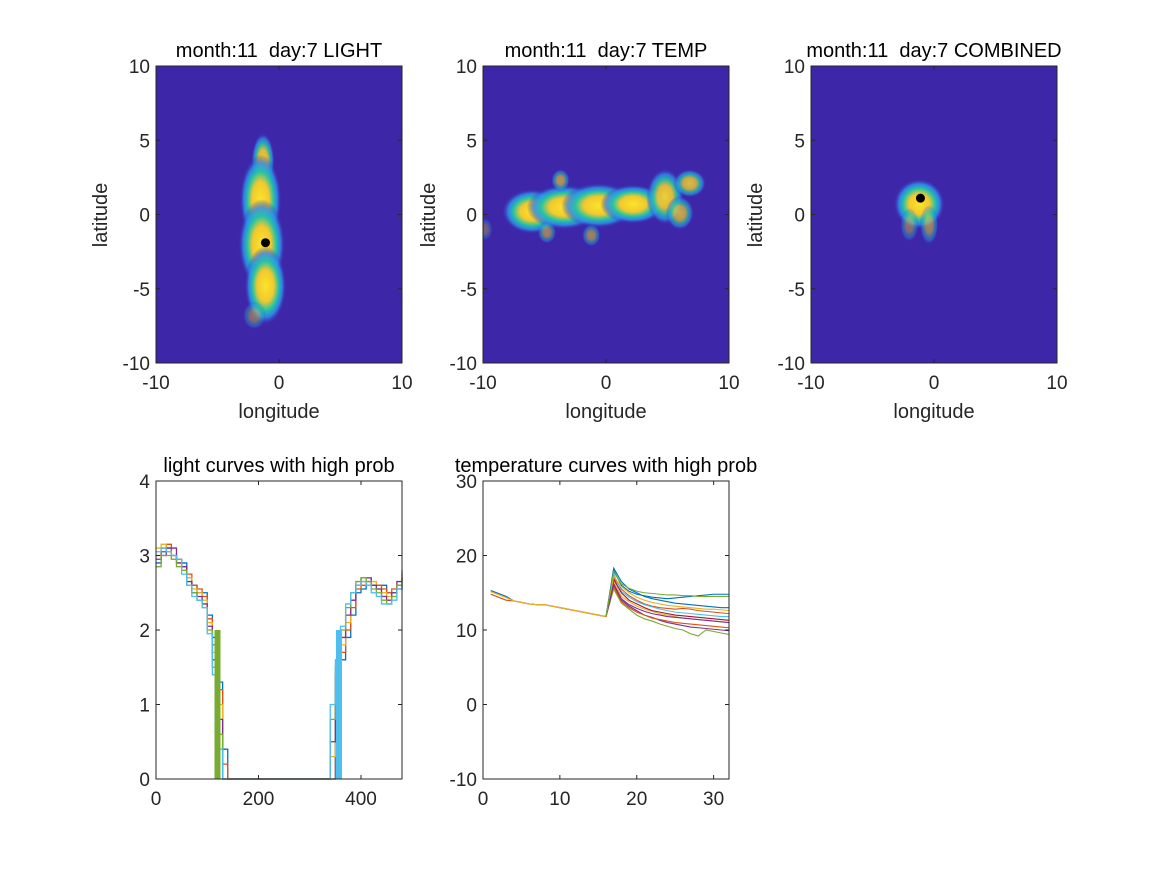 Image resolution: width=1167 pixels, height=875 pixels. Describe the element at coordinates (605, 412) in the screenshot. I see `temp-map-xlabel: longitude` at that location.